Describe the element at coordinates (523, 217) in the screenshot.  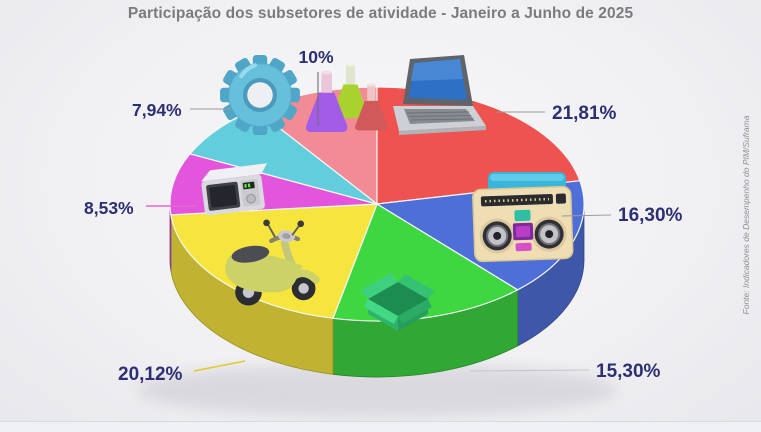
I see `boombox-icon` at that location.